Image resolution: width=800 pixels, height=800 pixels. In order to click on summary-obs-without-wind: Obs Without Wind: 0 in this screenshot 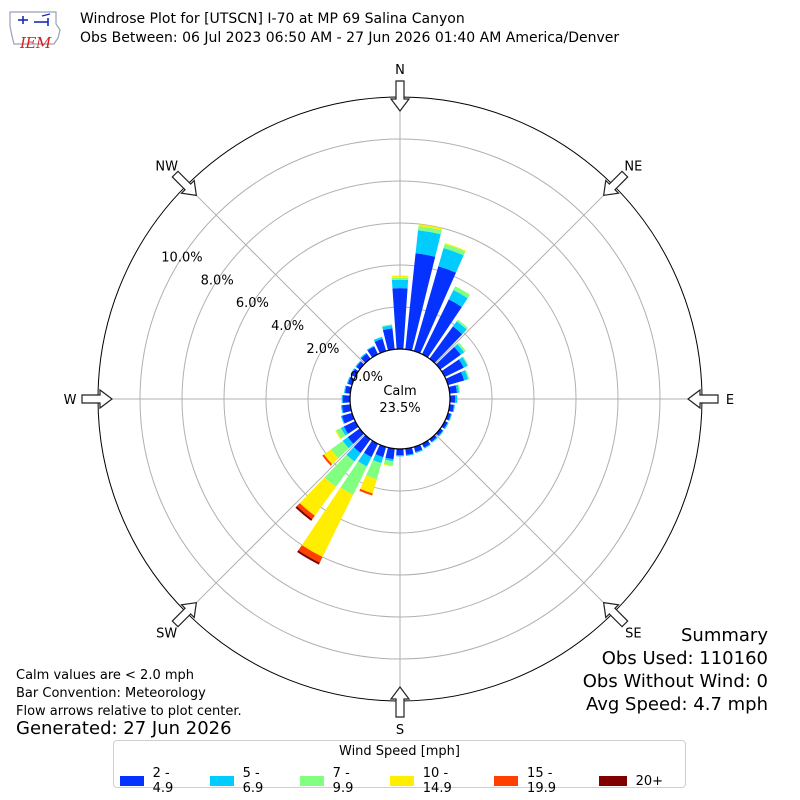, I will do `click(675, 681)`.